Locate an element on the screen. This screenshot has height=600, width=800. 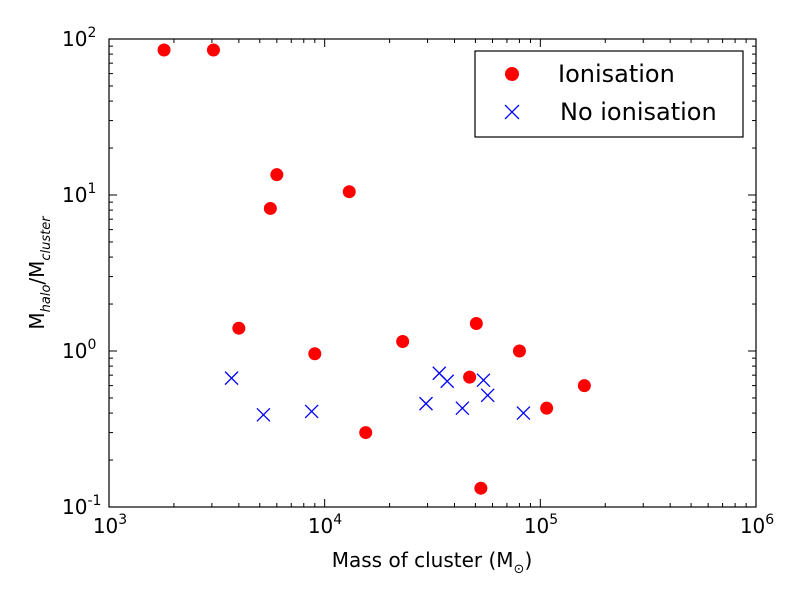
legend: Ionisation No ionisation is located at coordinates (609, 94).